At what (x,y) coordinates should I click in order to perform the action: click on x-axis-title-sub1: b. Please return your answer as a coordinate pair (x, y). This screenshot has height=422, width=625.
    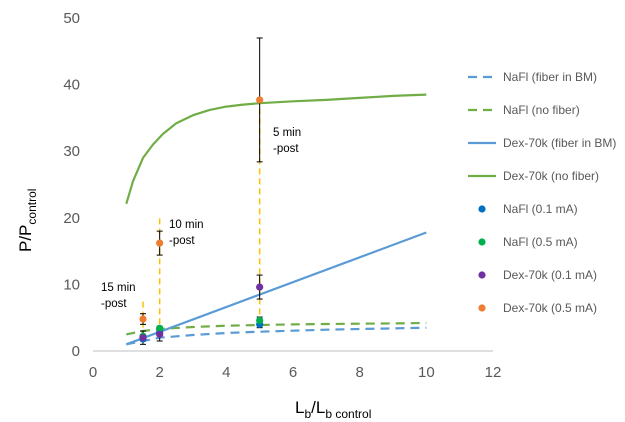
    Looking at the image, I should click on (307, 414).